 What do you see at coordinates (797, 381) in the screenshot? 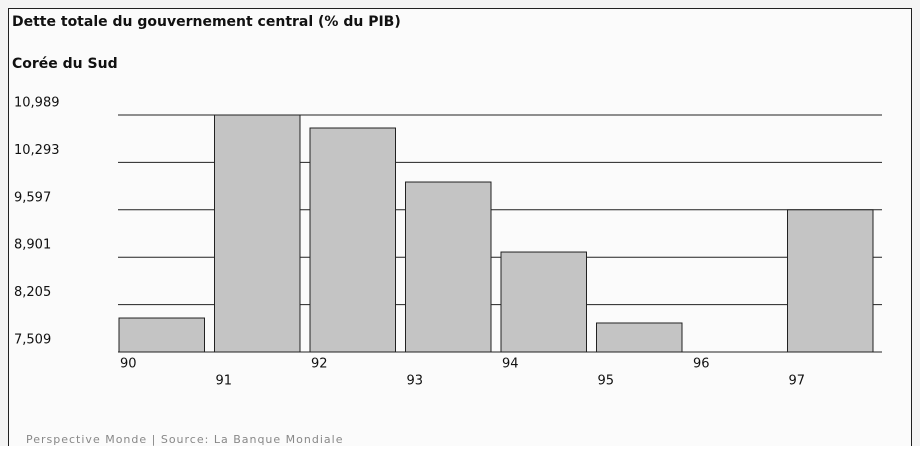
I see `x-tick-label: 97` at bounding box center [797, 381].